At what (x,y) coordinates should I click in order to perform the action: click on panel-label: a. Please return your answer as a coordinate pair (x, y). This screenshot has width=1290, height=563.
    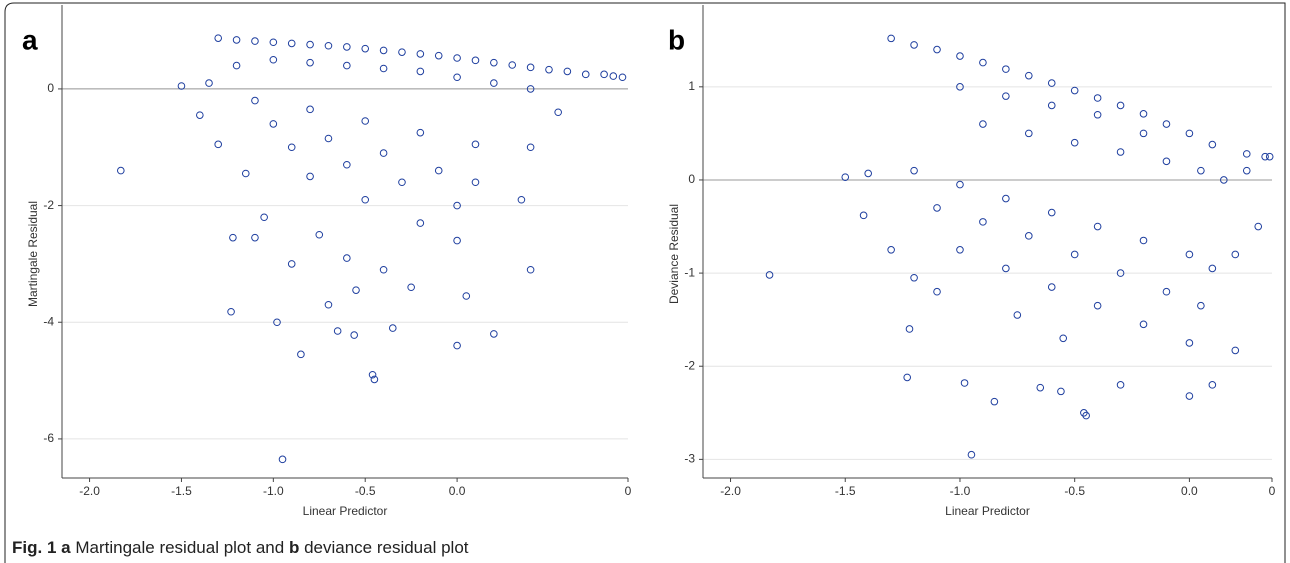
    Looking at the image, I should click on (30, 39).